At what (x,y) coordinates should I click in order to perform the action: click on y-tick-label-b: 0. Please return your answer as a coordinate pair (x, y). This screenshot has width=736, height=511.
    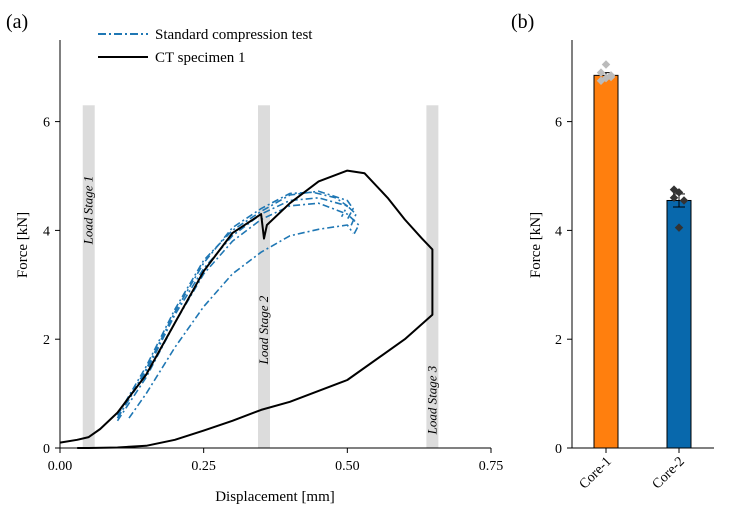
    Looking at the image, I should click on (558, 449).